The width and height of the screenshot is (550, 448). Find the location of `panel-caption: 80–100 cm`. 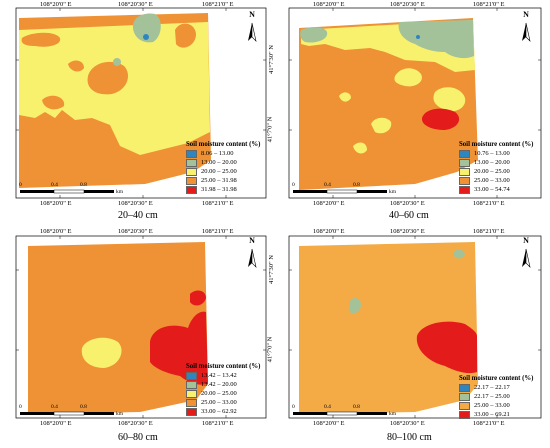

panel-caption: 80–100 cm is located at coordinates (409, 437).